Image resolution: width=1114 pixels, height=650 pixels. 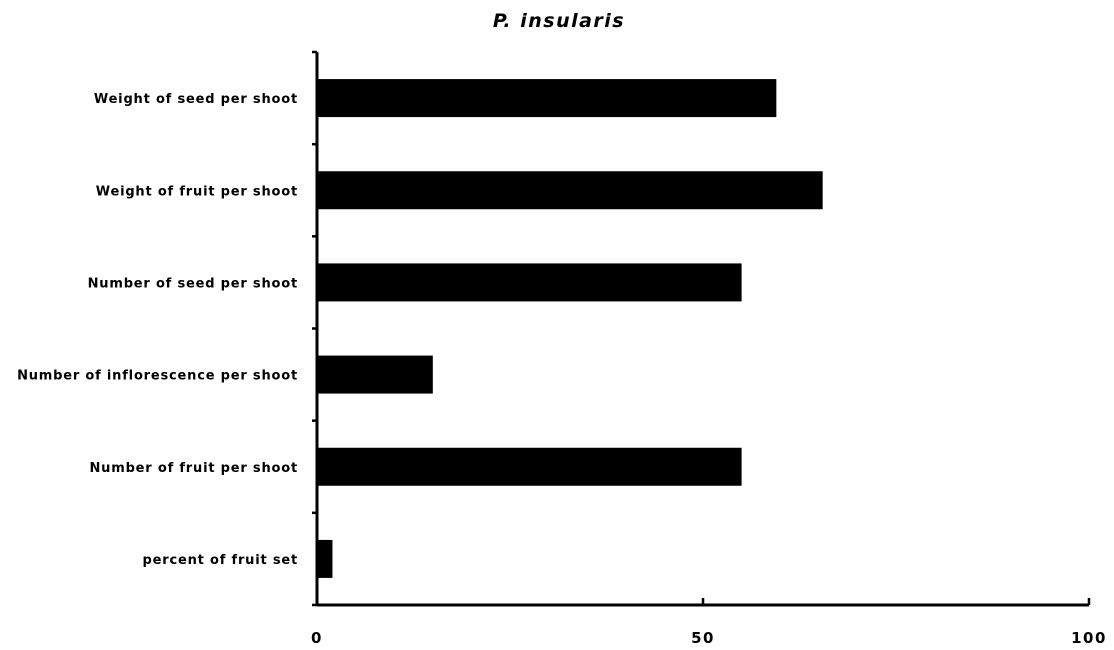 I want to click on category-label: percent of fruit set, so click(x=220, y=560).